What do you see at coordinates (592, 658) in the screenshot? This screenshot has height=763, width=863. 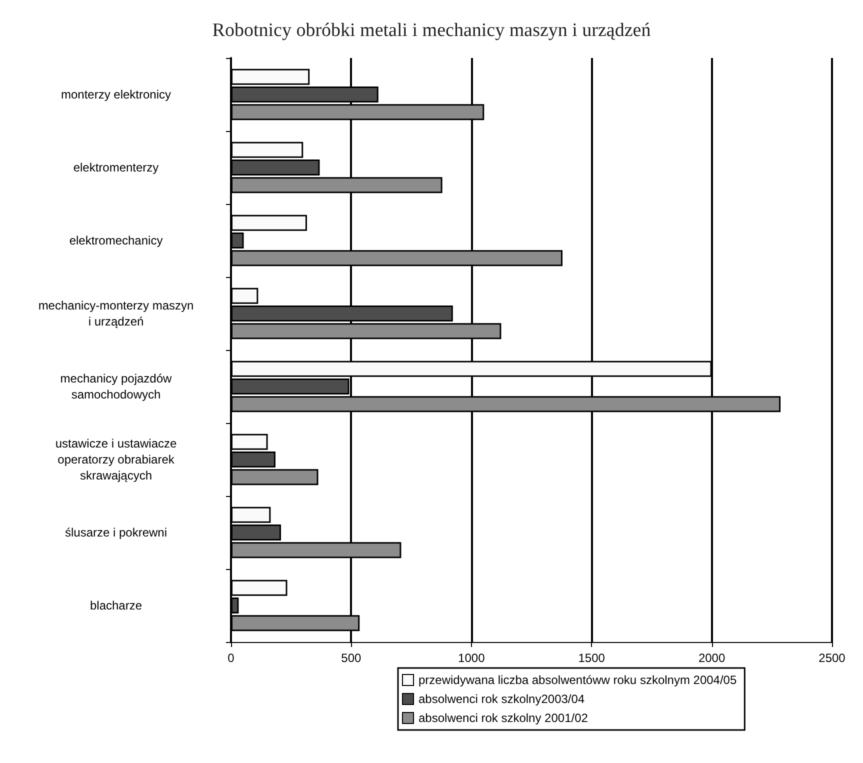 I see `x-tick-label: 1500` at bounding box center [592, 658].